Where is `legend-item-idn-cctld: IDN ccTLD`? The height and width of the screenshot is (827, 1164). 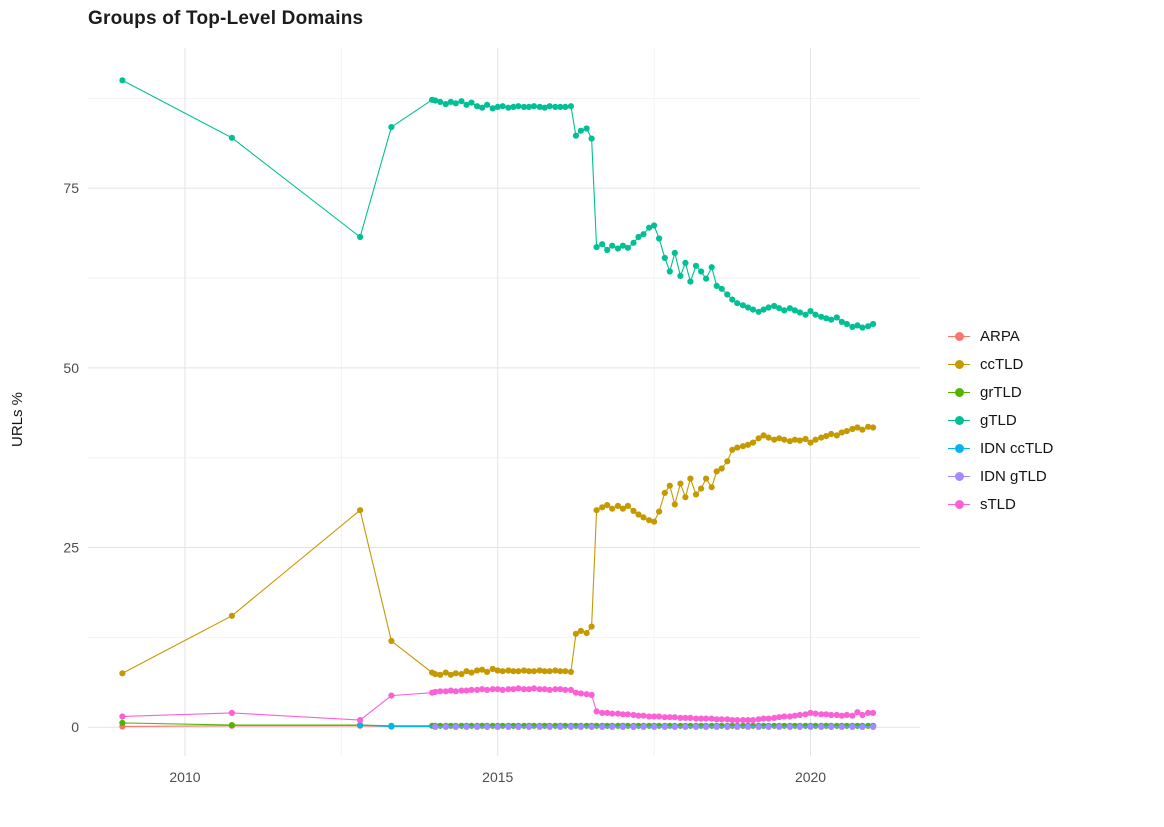 legend-item-idn-cctld: IDN ccTLD is located at coordinates (1046, 448).